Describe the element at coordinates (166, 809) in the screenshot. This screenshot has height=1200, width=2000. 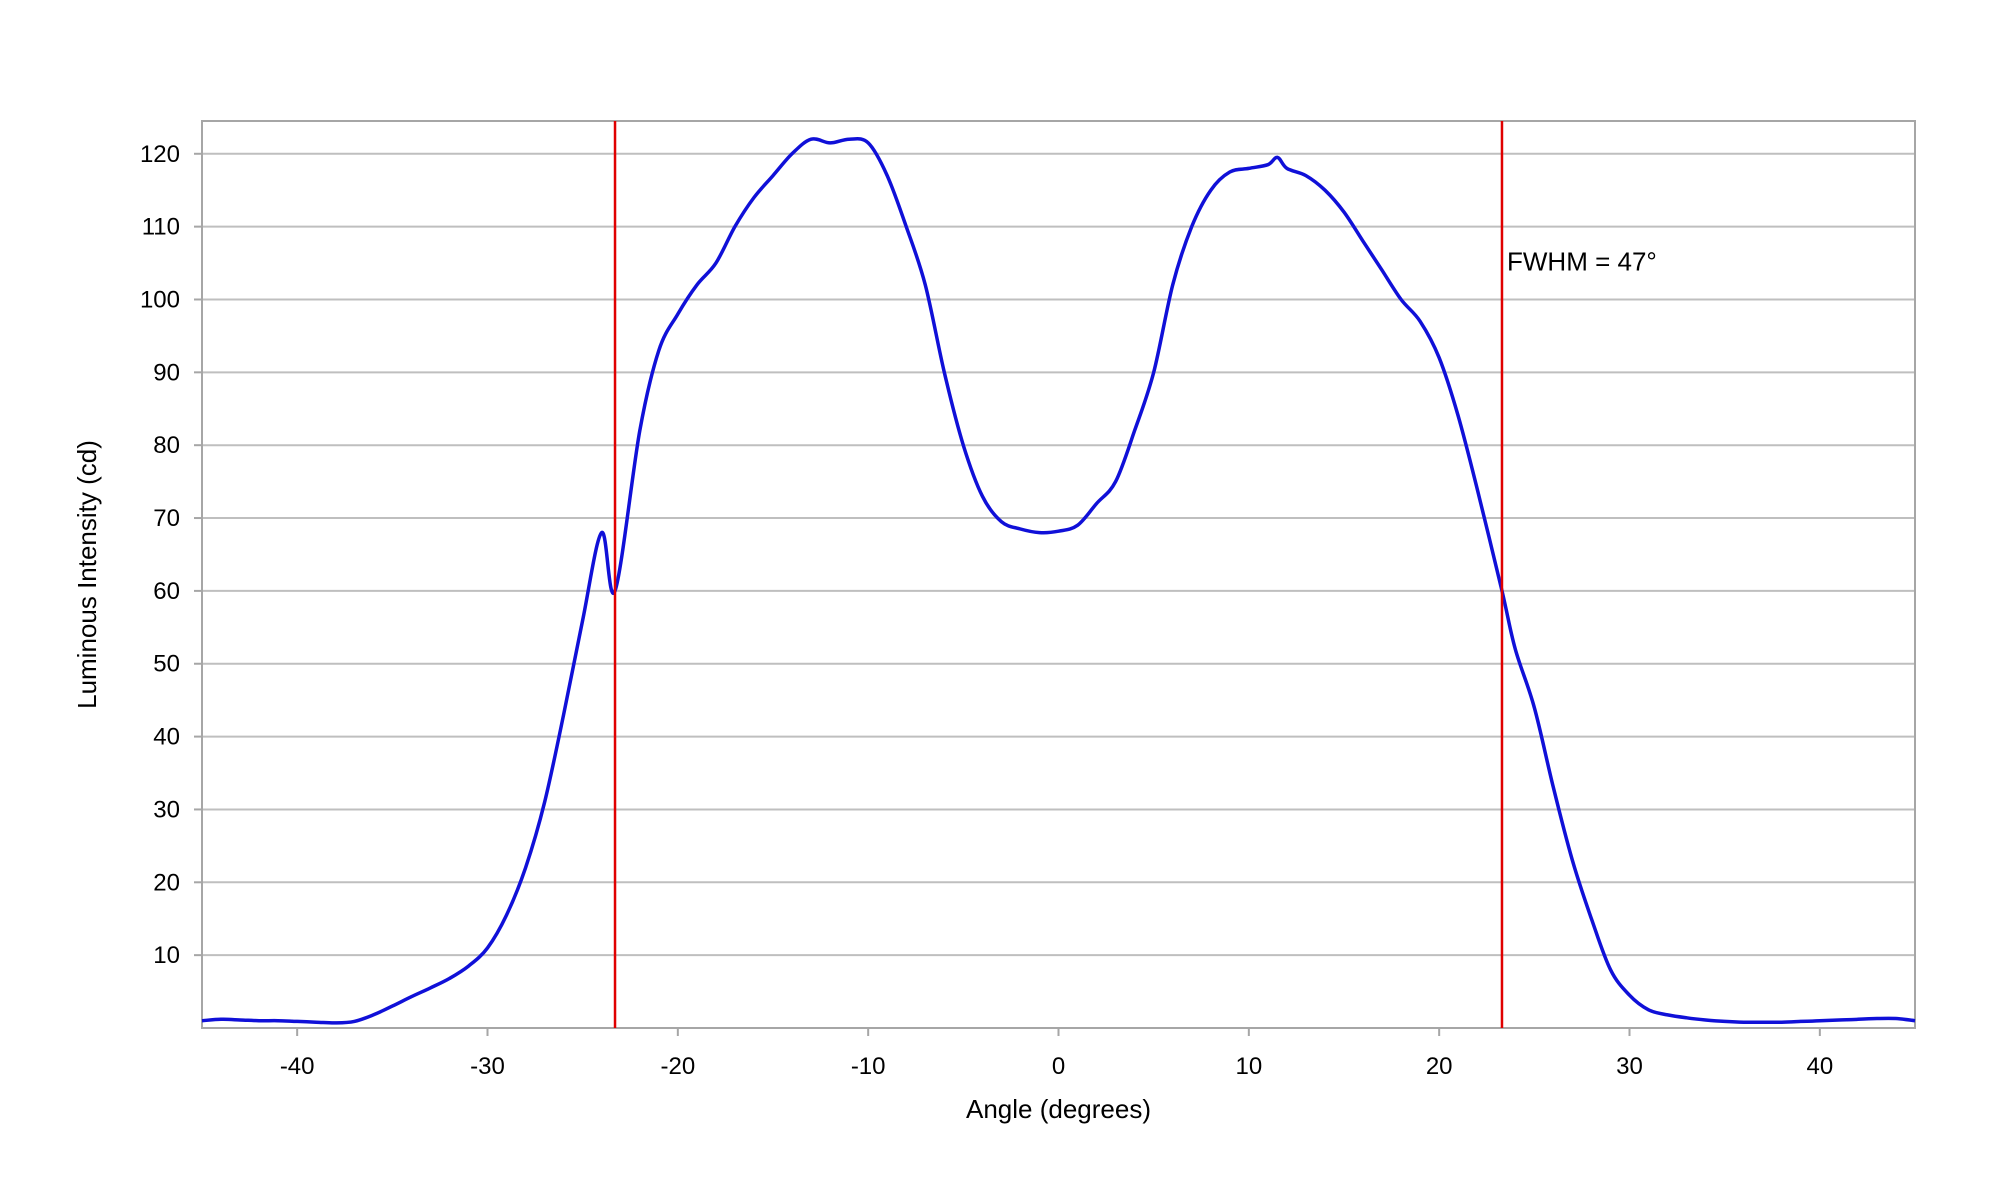
I see `y-tick-label: 30` at that location.